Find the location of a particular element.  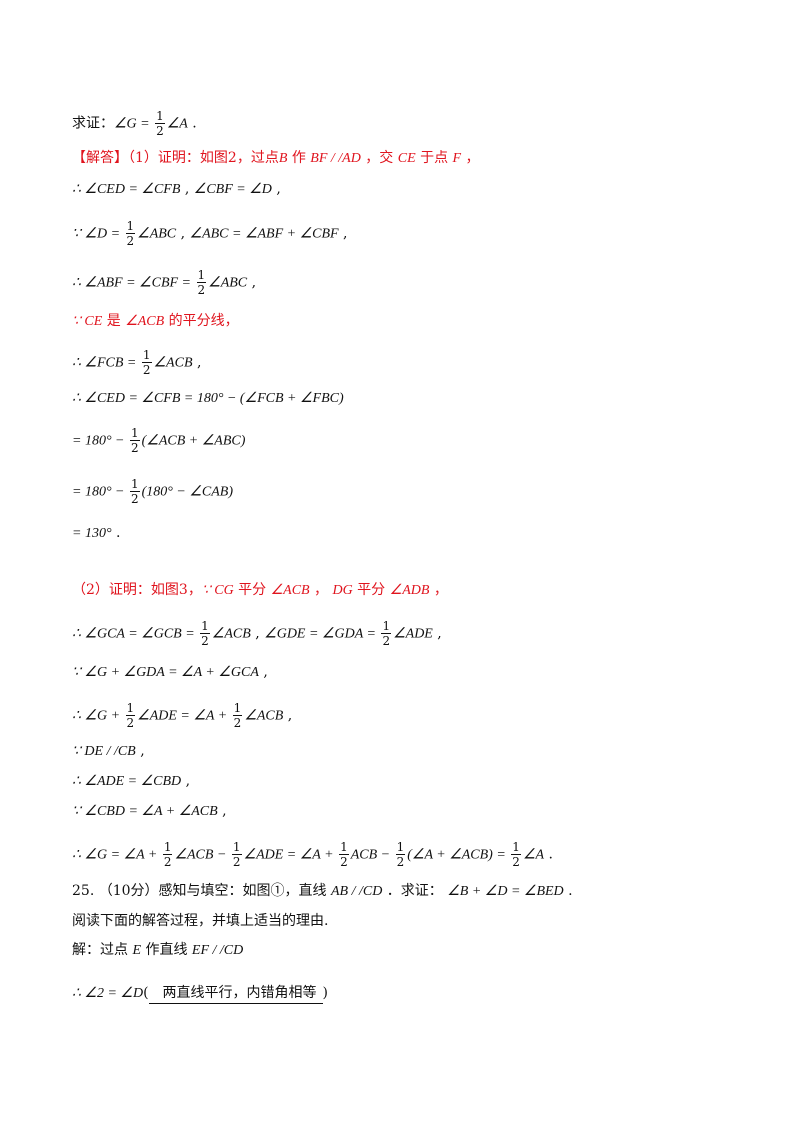

text-line-l4: ∵ ∠D = 1 2 ∠ABC , ∠ABC = ∠ABF + ∠CBF , is located at coordinates (210, 233).